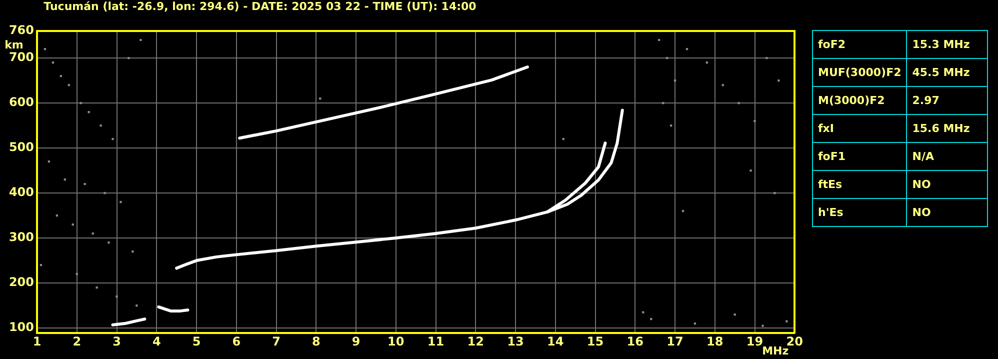 The height and width of the screenshot is (359, 998). What do you see at coordinates (595, 341) in the screenshot?
I see `x-tick-label: 15` at bounding box center [595, 341].